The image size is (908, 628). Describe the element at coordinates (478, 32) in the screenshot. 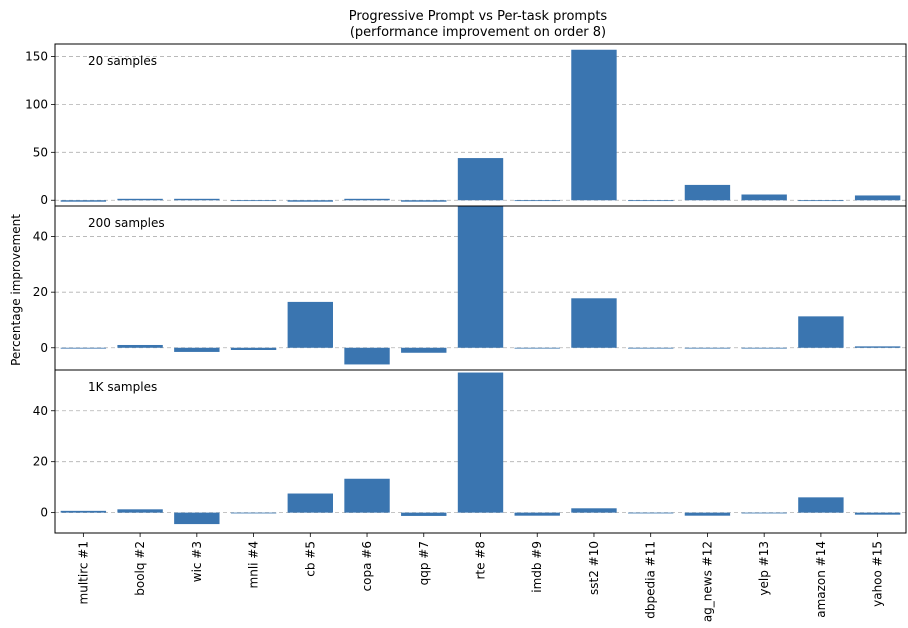

I see `chart-title-line2: (performance improvement on order 8)` at that location.